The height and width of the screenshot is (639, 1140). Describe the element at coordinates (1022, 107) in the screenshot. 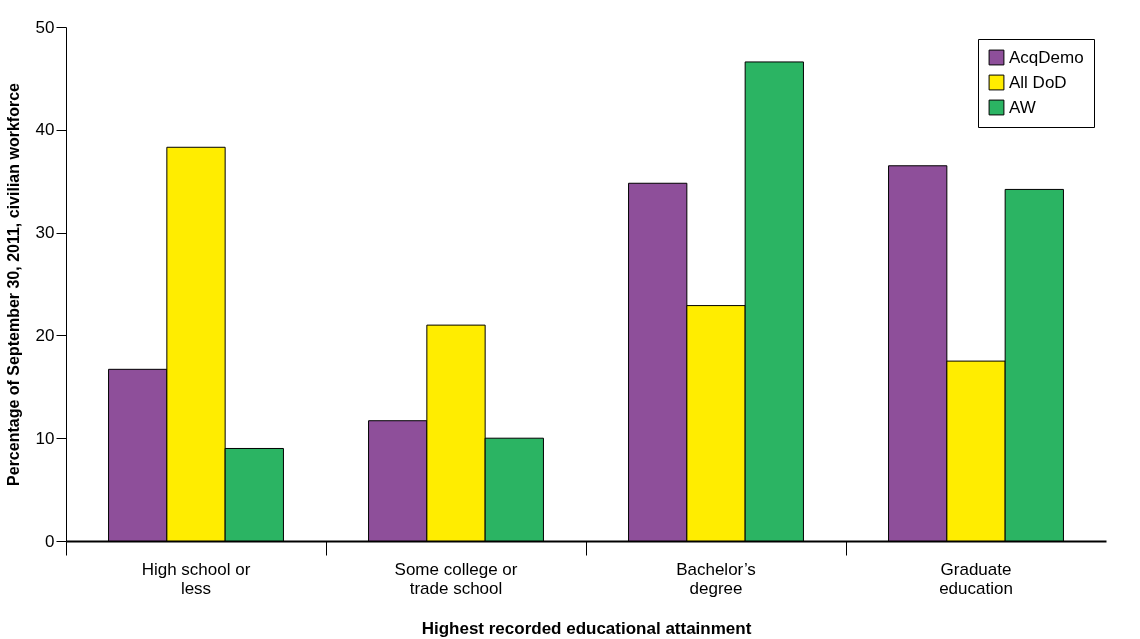

I see `legend-label: AW` at that location.